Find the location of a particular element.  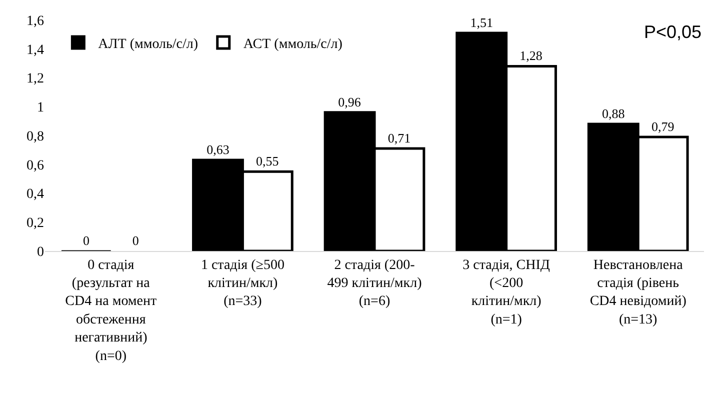

y-tick-label: 0 is located at coordinates (40, 252).